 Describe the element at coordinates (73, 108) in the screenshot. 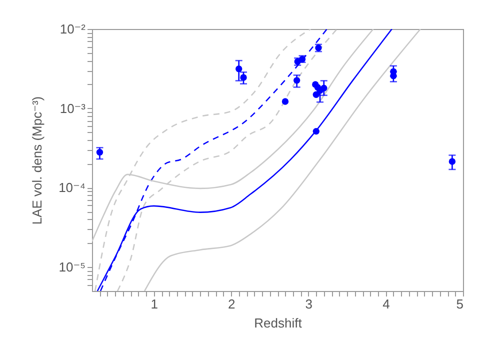

I see `y-tick-label: 10⁻³` at that location.